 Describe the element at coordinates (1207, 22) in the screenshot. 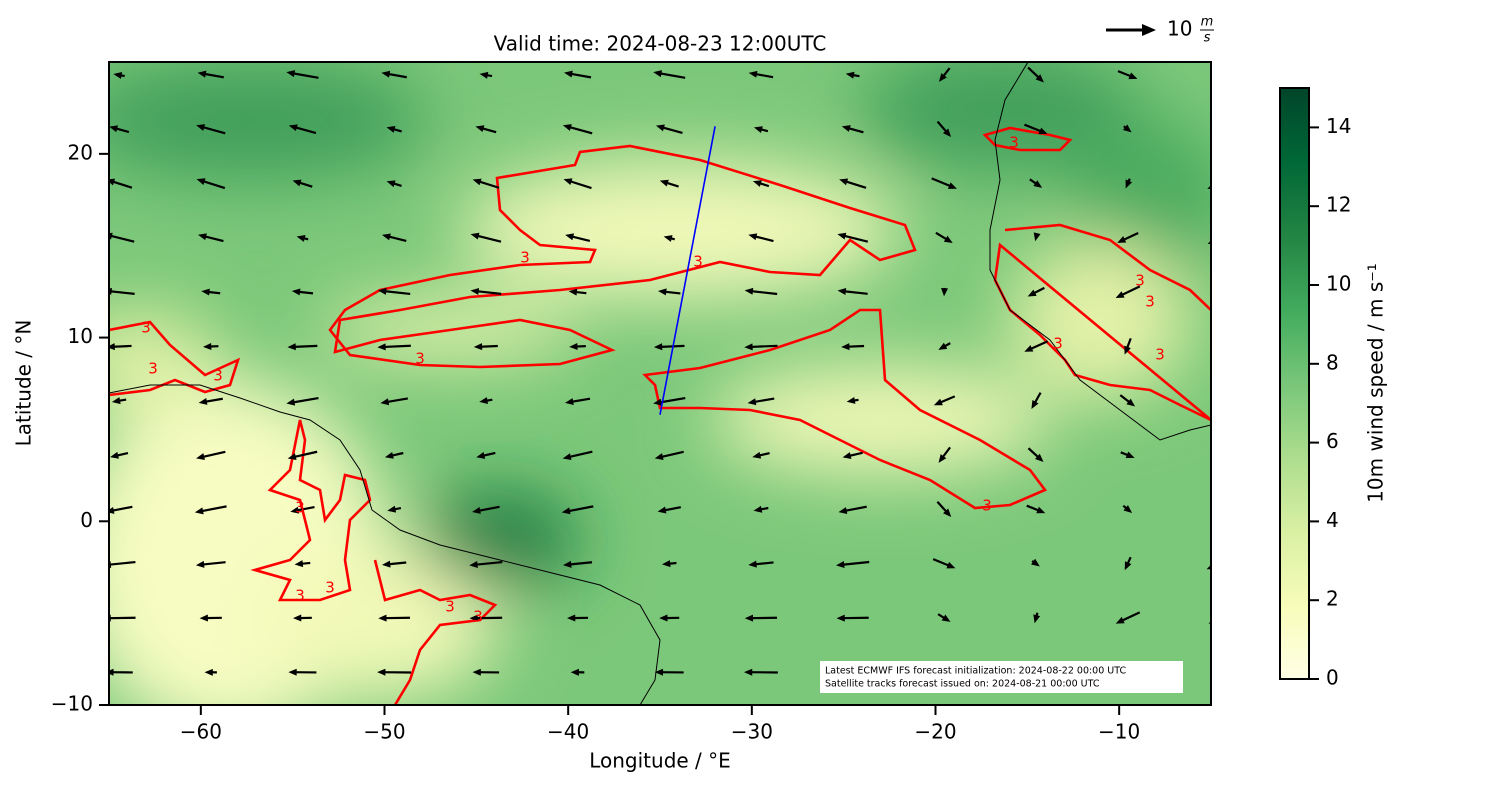

I see `quiver-key-unit: m` at that location.